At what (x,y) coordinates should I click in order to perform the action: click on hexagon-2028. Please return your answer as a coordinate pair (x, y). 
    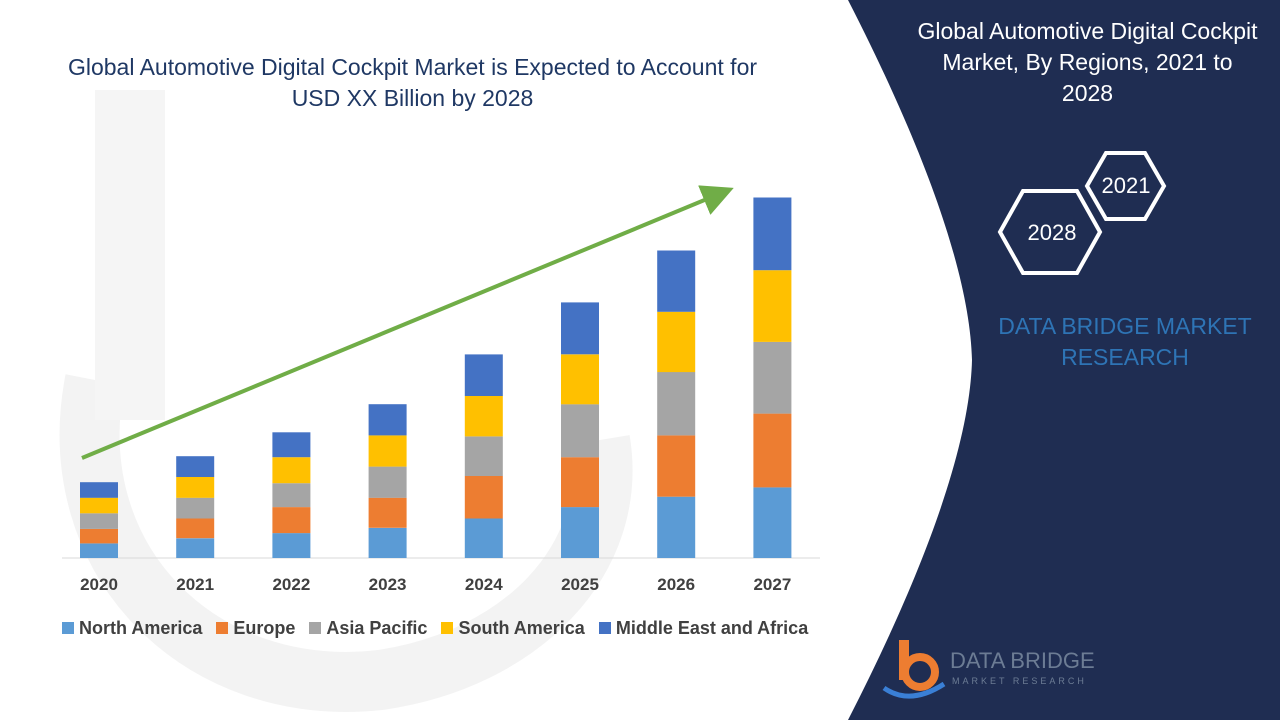
    Looking at the image, I should click on (1050, 232).